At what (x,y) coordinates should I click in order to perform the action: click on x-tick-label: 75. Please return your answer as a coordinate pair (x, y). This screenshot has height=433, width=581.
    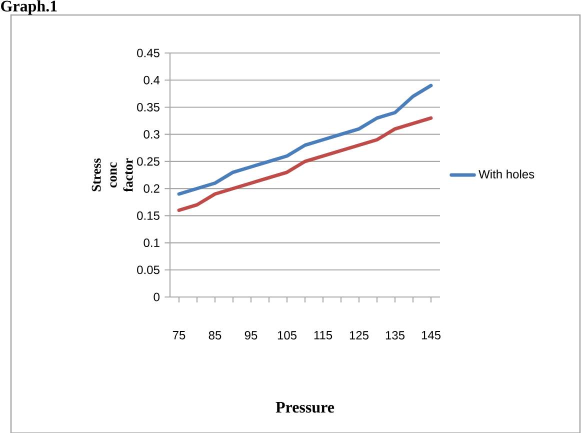
    Looking at the image, I should click on (179, 335).